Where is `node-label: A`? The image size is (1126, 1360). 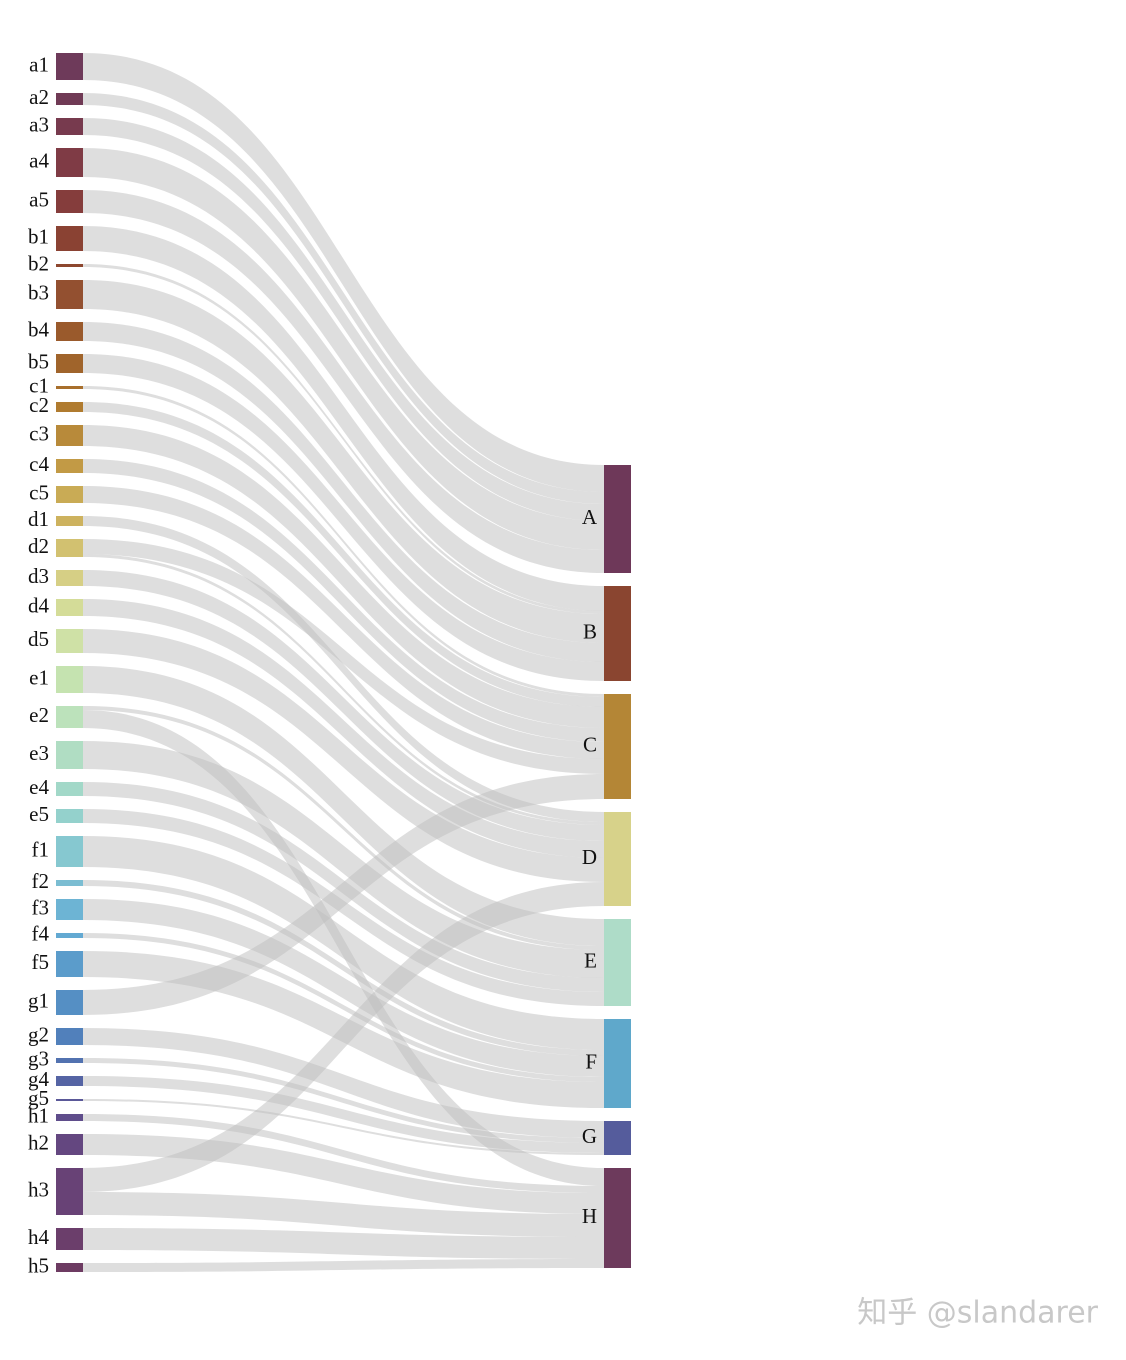
node-label: A is located at coordinates (590, 517).